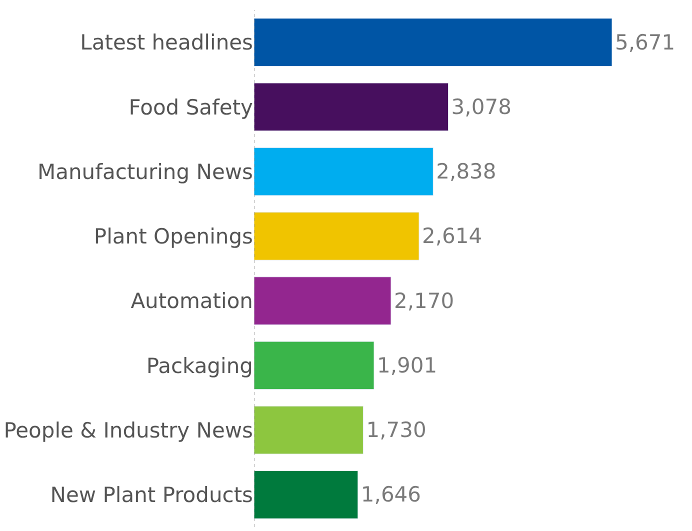 This screenshot has width=692, height=531. What do you see at coordinates (173, 236) in the screenshot?
I see `y-tick-label: Plant Openings` at bounding box center [173, 236].